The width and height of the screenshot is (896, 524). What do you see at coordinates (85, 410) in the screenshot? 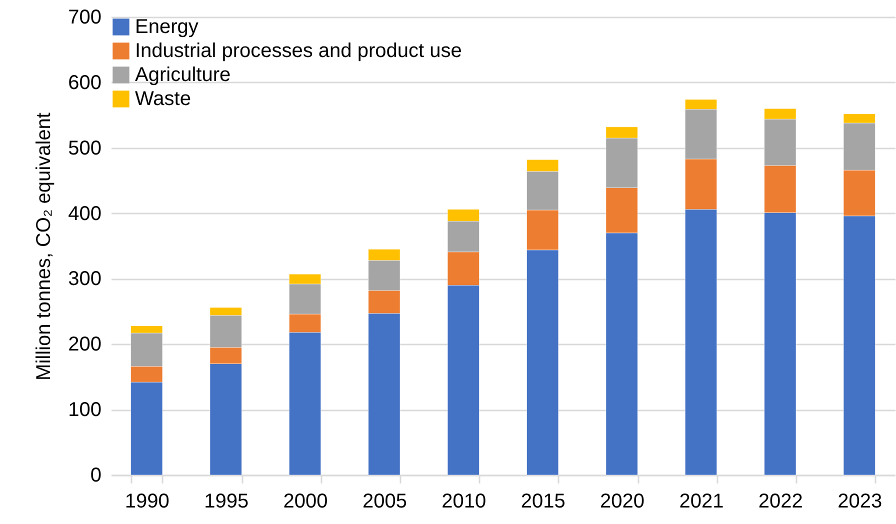
I see `y-tick-label: 100` at bounding box center [85, 410].